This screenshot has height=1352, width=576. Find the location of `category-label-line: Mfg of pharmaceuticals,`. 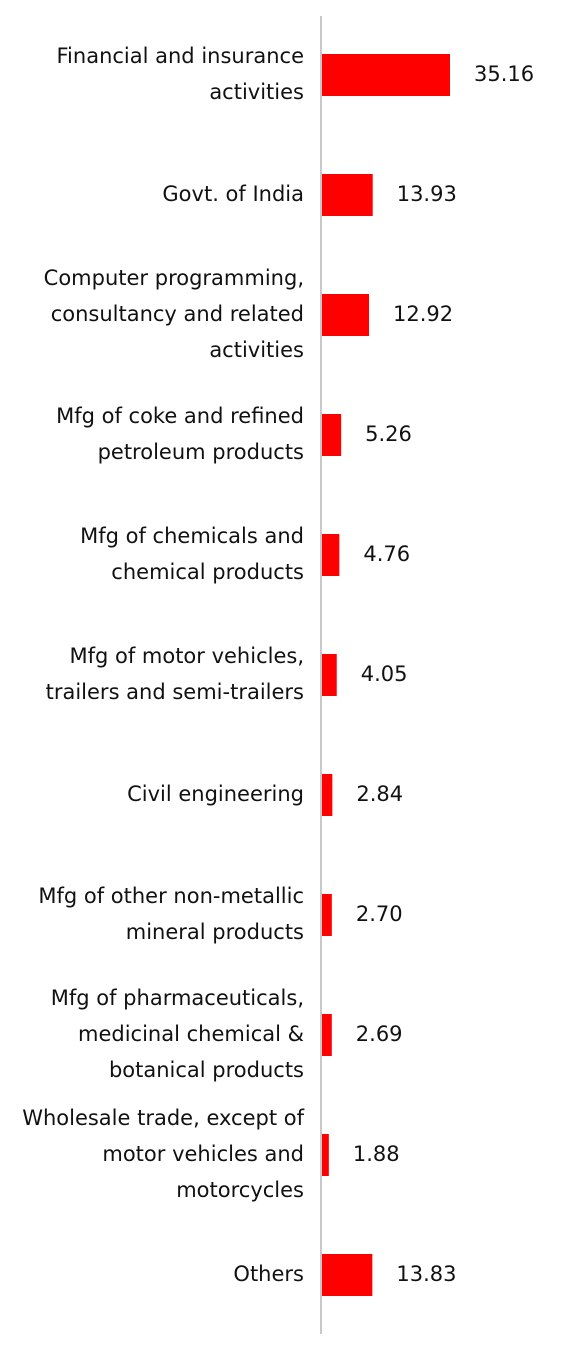

category-label-line: Mfg of pharmaceuticals, is located at coordinates (177, 998).